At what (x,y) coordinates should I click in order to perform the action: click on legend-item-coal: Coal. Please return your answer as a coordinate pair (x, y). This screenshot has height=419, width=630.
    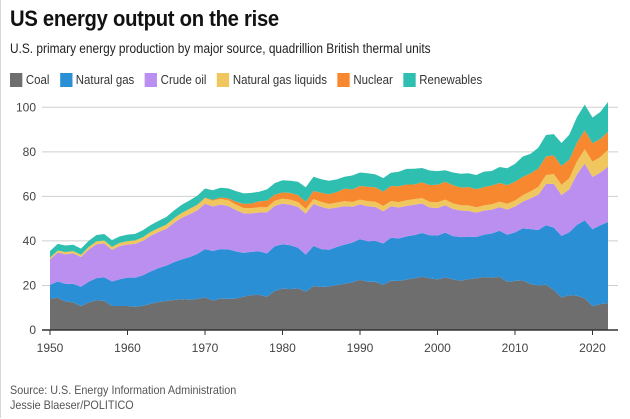
    Looking at the image, I should click on (29, 79).